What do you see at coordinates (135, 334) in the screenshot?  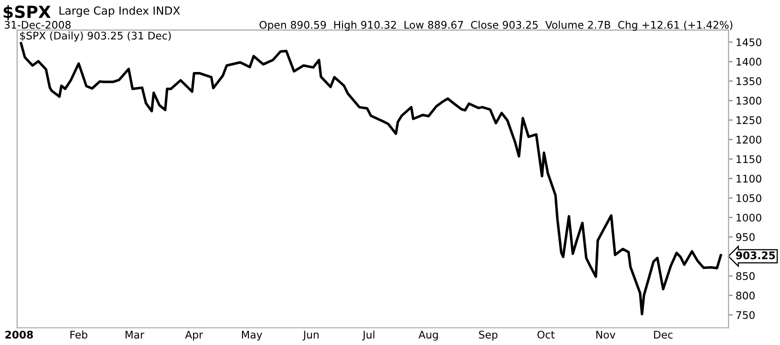 I see `x-tick-label: Mar` at bounding box center [135, 334].